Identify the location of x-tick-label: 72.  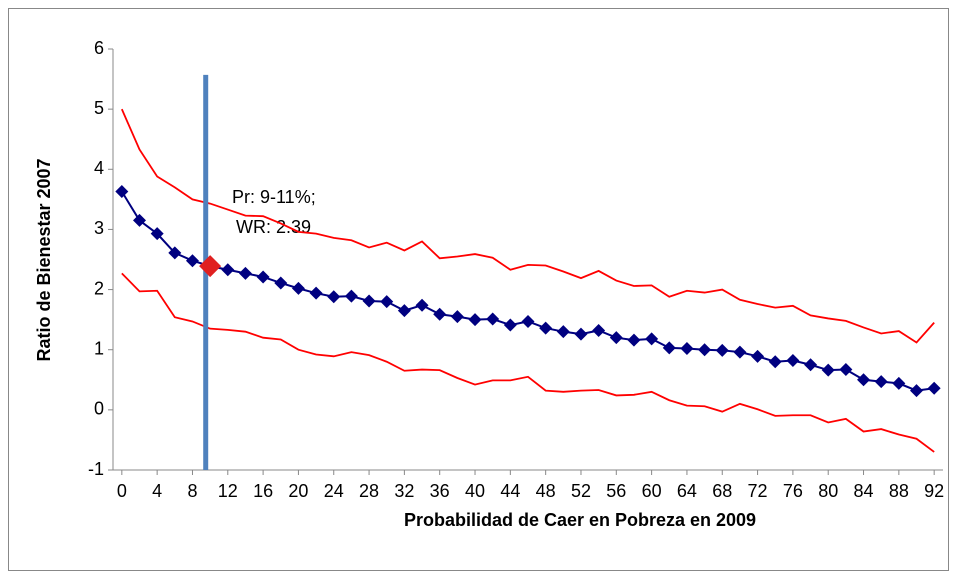
(758, 491).